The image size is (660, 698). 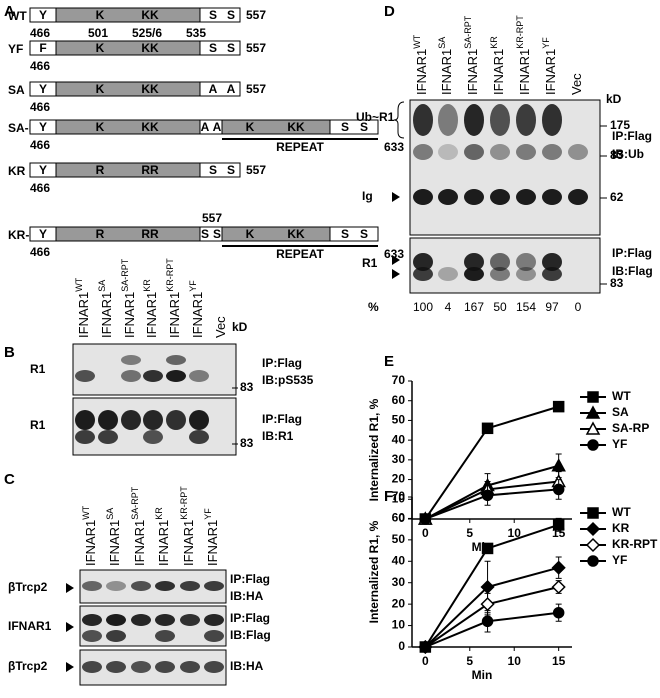 I want to click on lane-superscript: KR, so click(x=494, y=42).